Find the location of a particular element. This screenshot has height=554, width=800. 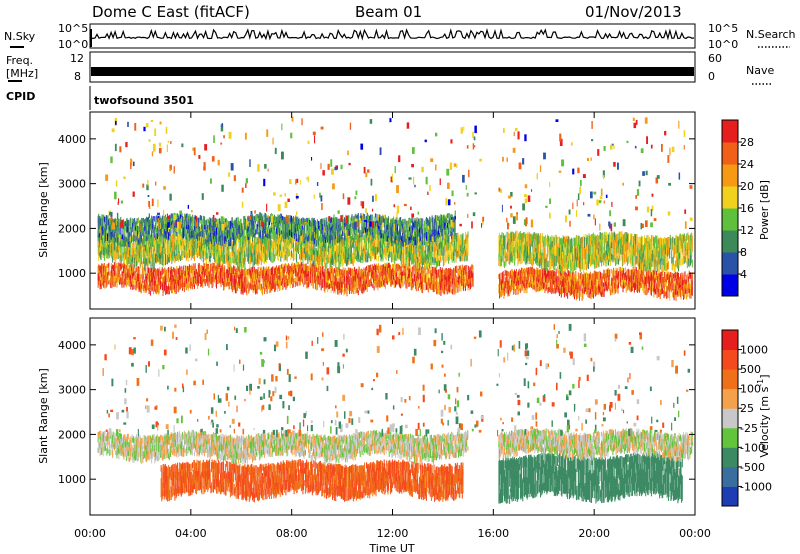

nsky-label: N.Sky is located at coordinates (20, 36).